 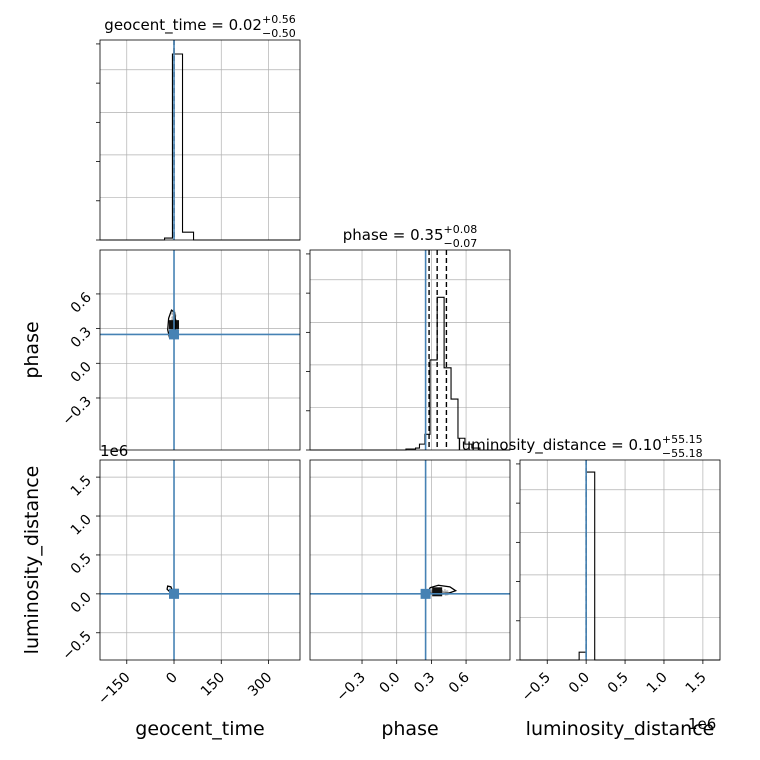 What do you see at coordinates (200, 560) in the screenshot?
I see `panel-frame-geocent_time-luminosity_distance` at bounding box center [200, 560].